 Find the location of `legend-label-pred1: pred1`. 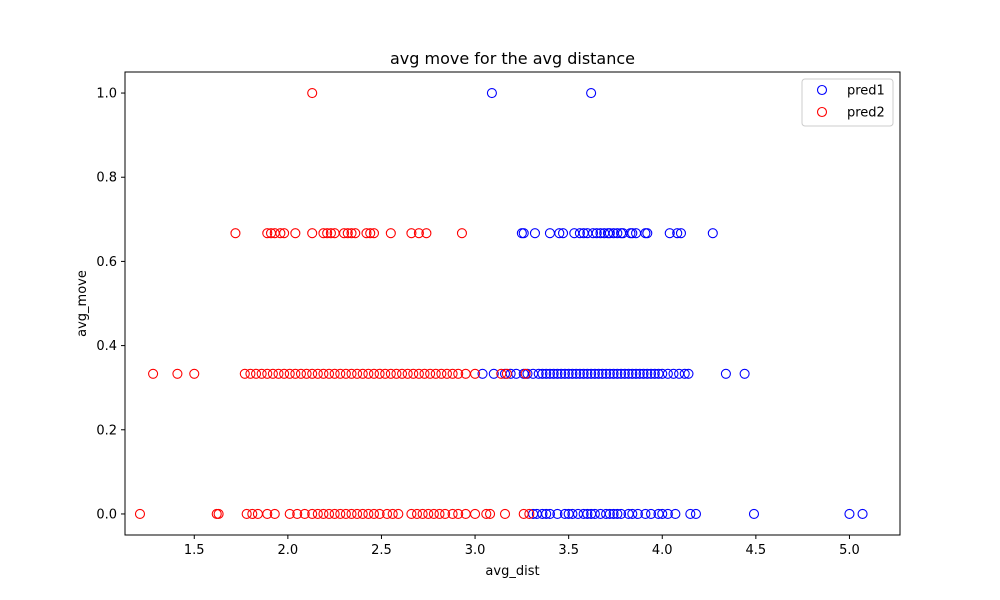

legend-label-pred1: pred1 is located at coordinates (866, 91).